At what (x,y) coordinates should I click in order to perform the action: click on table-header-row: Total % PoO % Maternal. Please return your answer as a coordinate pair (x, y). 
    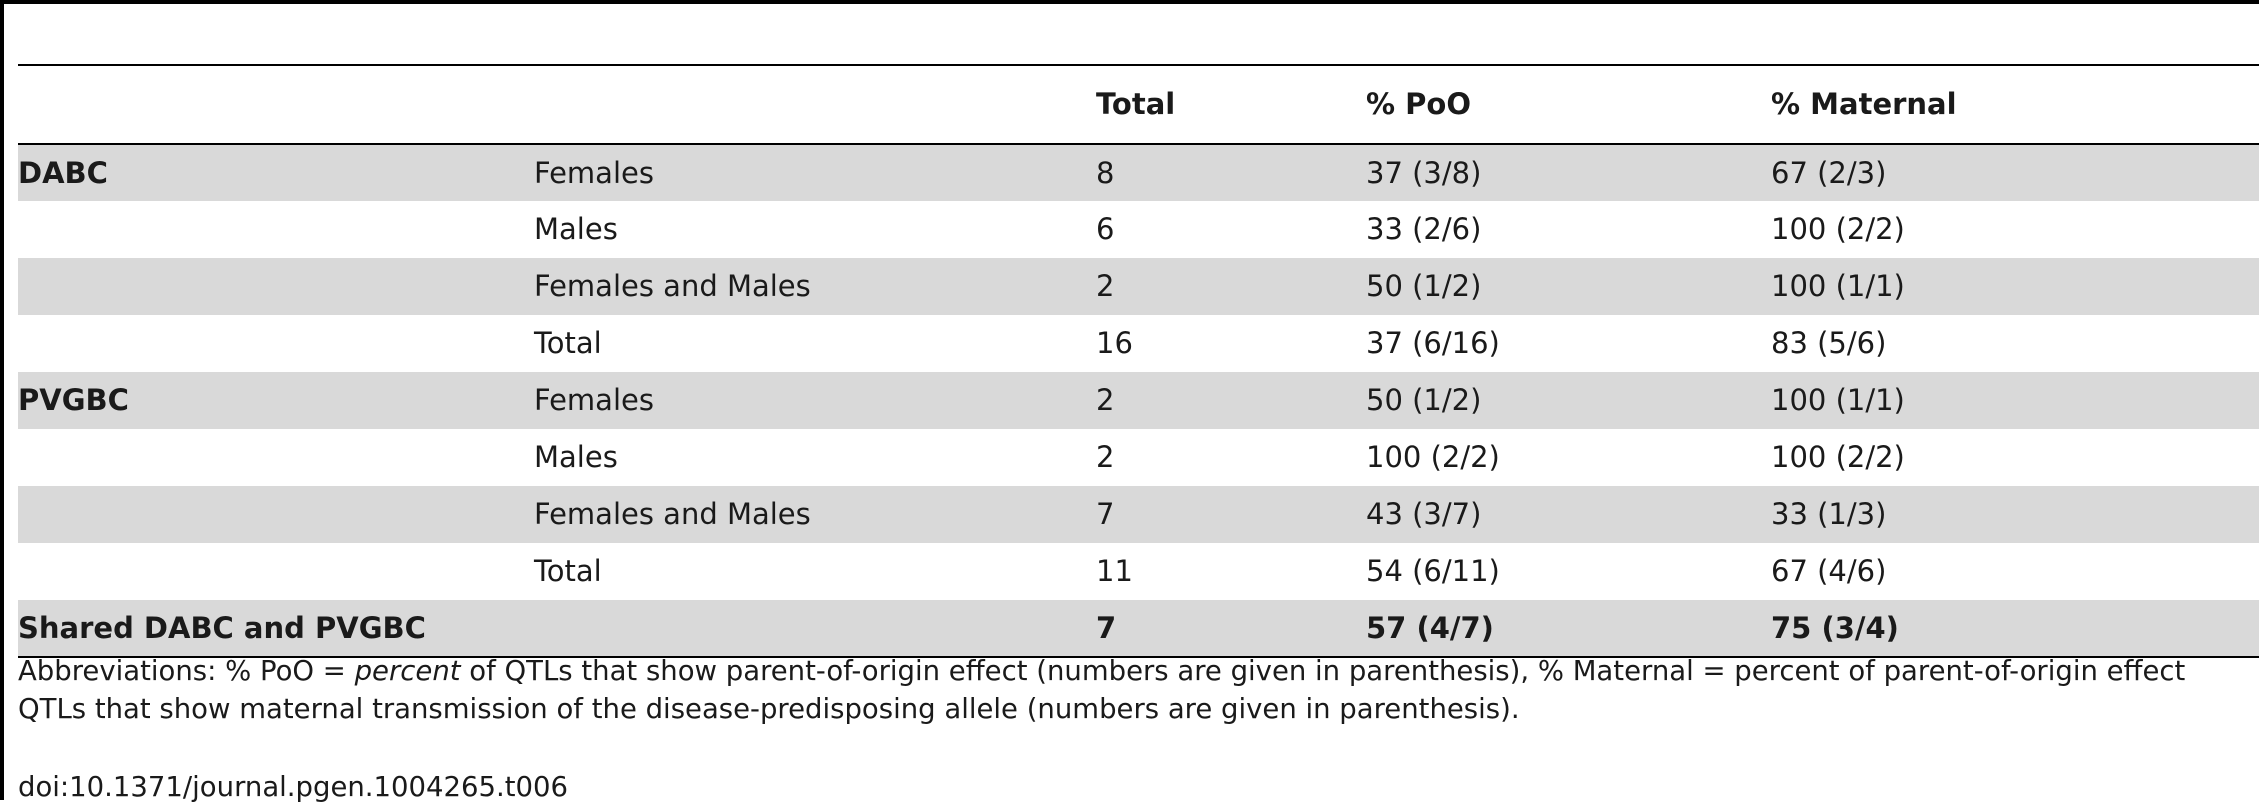
    Looking at the image, I should click on (1138, 104).